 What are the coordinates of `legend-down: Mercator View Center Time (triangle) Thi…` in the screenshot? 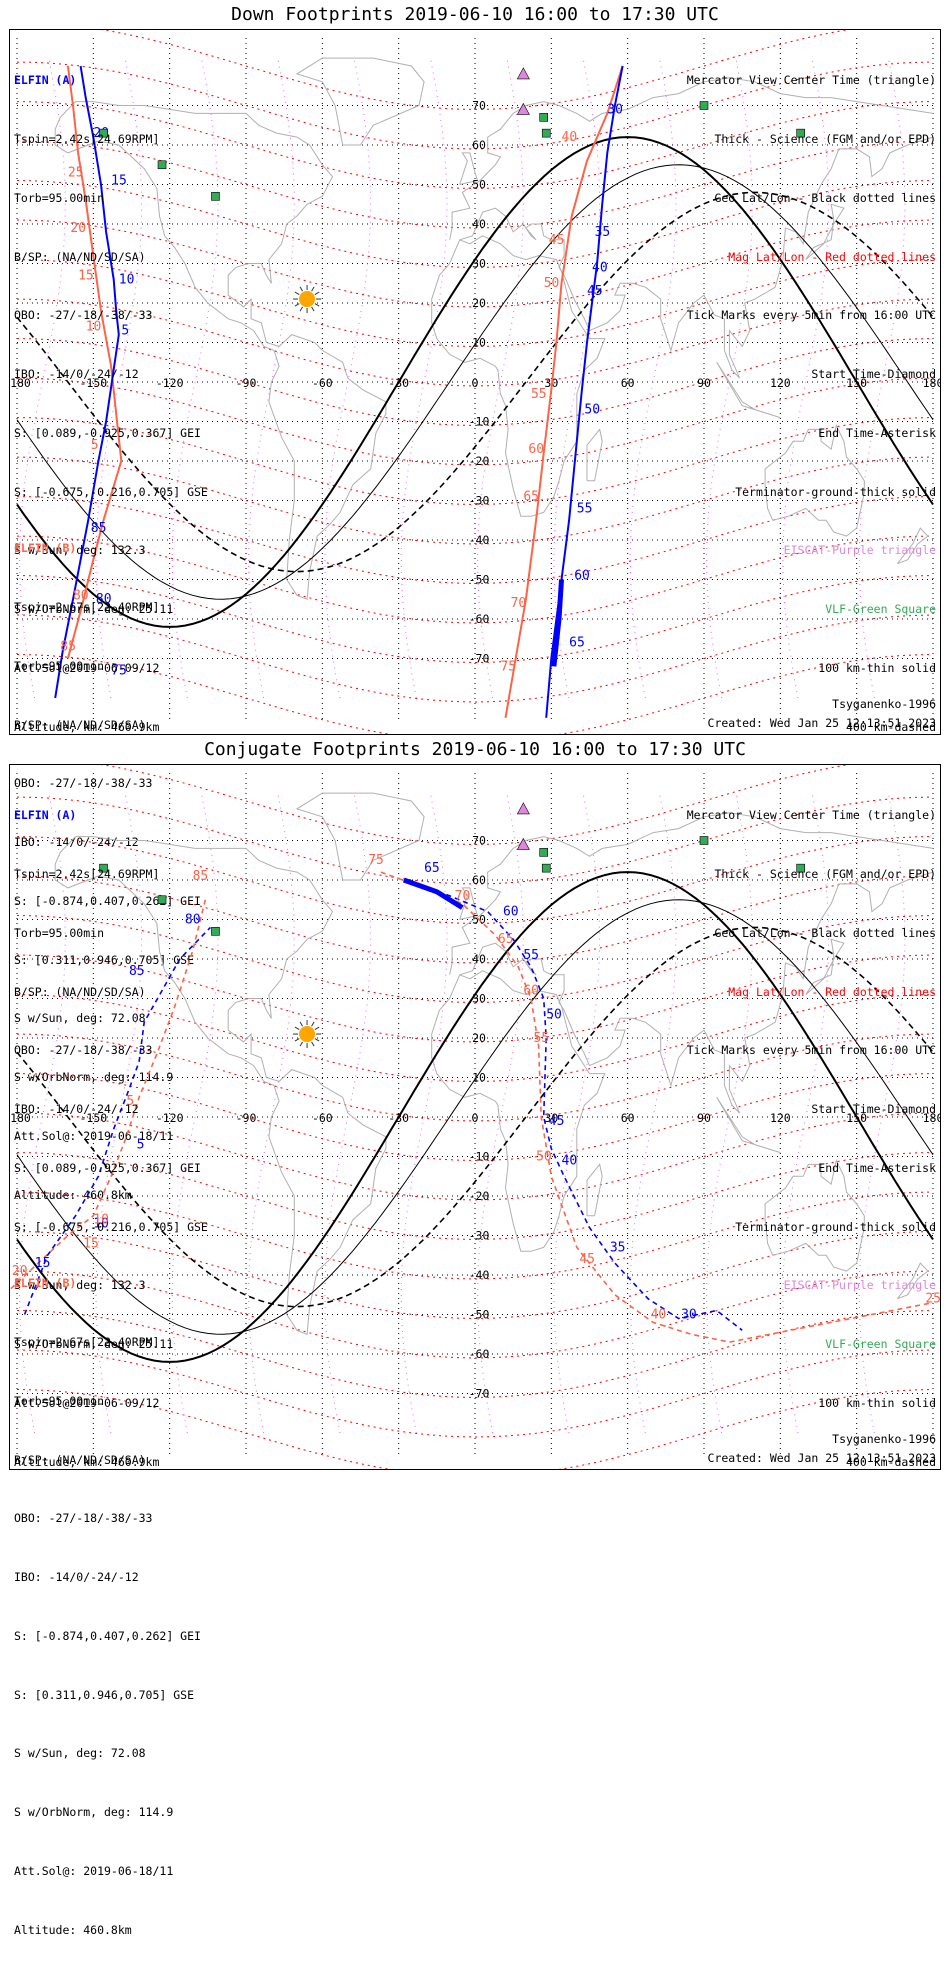 It's located at (811, 404).